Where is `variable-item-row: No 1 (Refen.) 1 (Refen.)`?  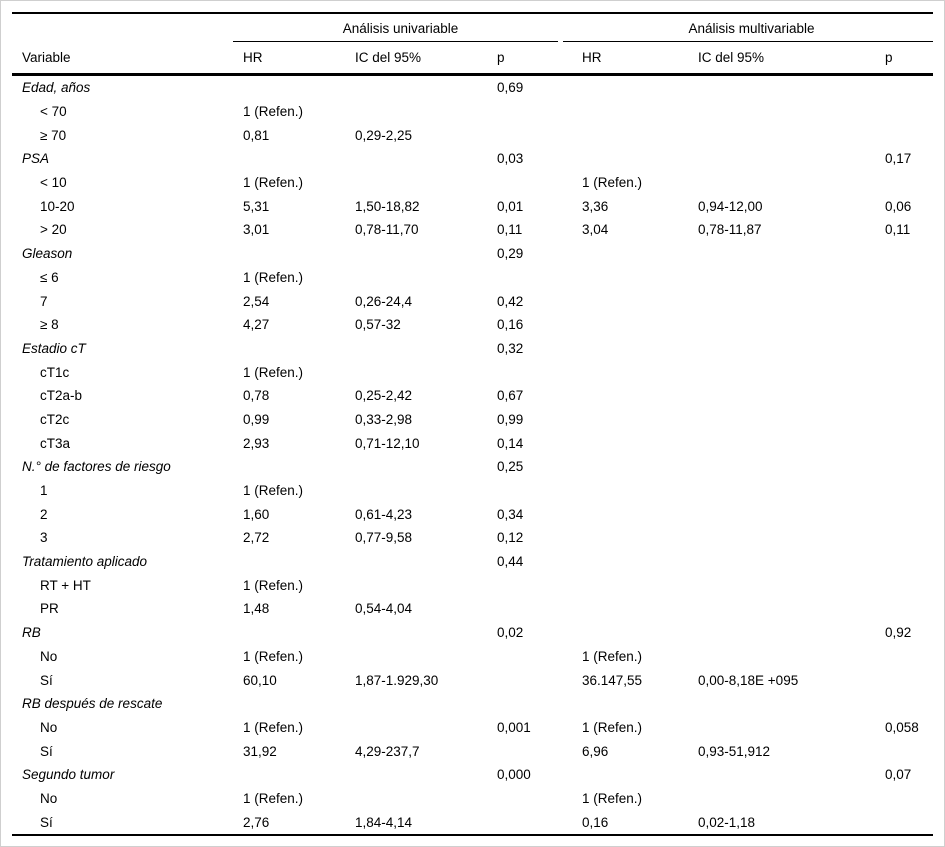
variable-item-row: No 1 (Refen.) 1 (Refen.) is located at coordinates (472, 657).